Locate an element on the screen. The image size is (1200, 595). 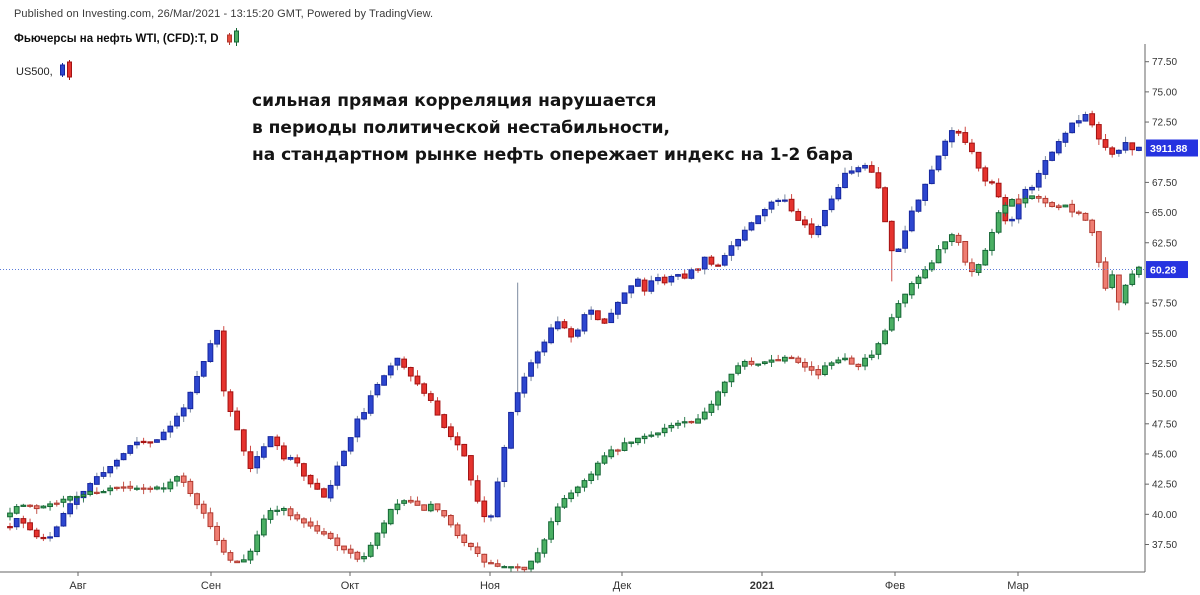
x-axis-month-label: Фев is located at coordinates (895, 586).